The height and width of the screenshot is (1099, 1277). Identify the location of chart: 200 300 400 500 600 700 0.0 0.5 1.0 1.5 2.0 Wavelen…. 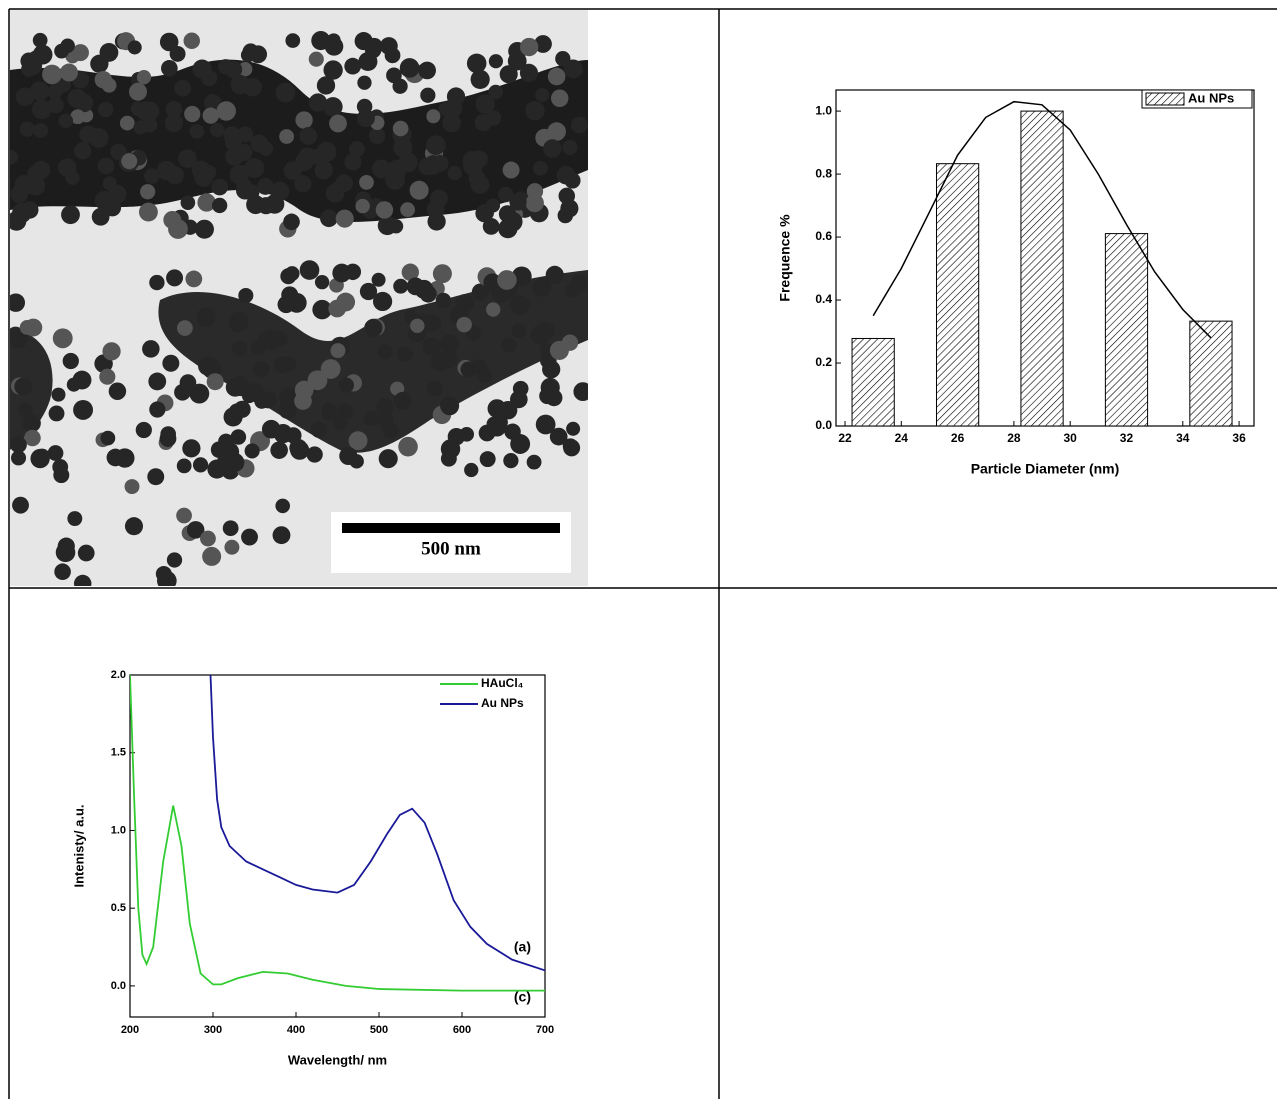
(312, 868).